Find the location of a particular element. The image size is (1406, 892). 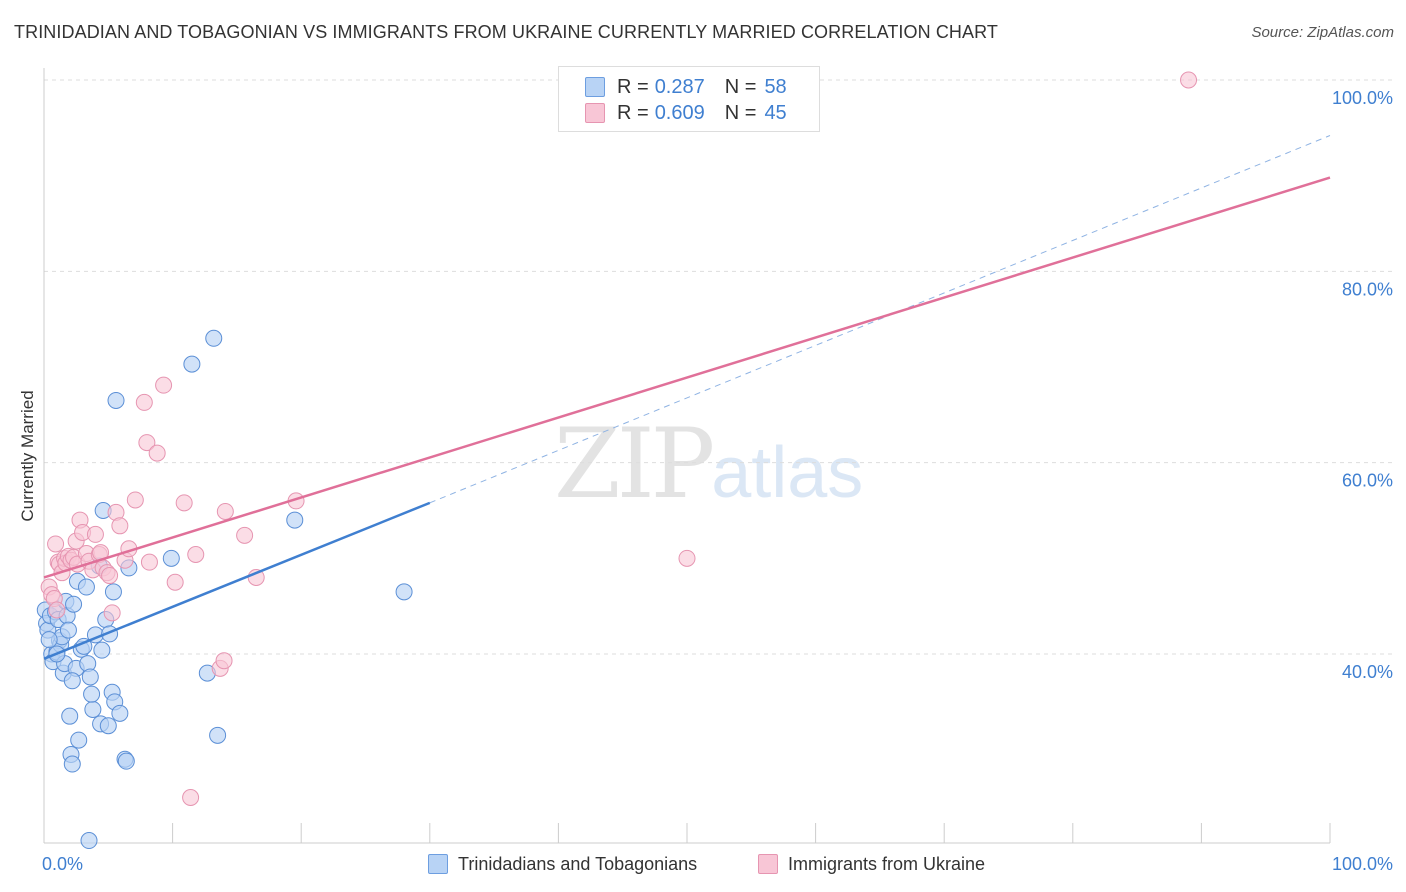

legend-n-value: 45 is located at coordinates (775, 112).